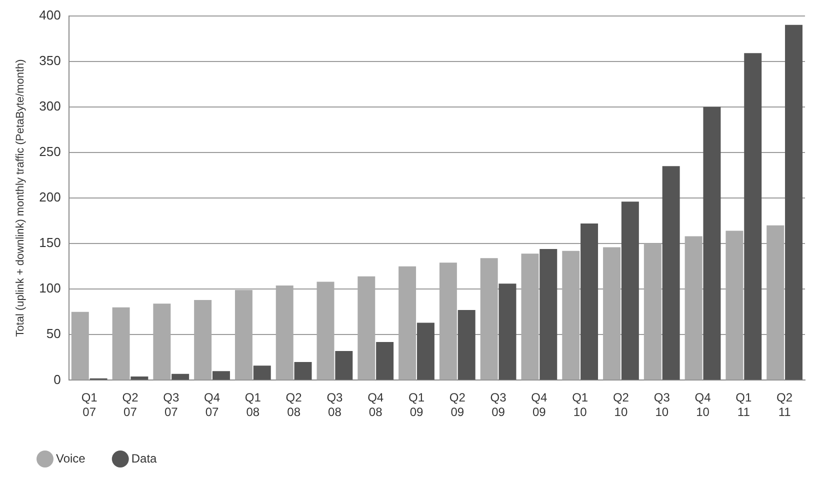 The height and width of the screenshot is (477, 813). Describe the element at coordinates (50, 197) in the screenshot. I see `y-tick-label: 200` at that location.